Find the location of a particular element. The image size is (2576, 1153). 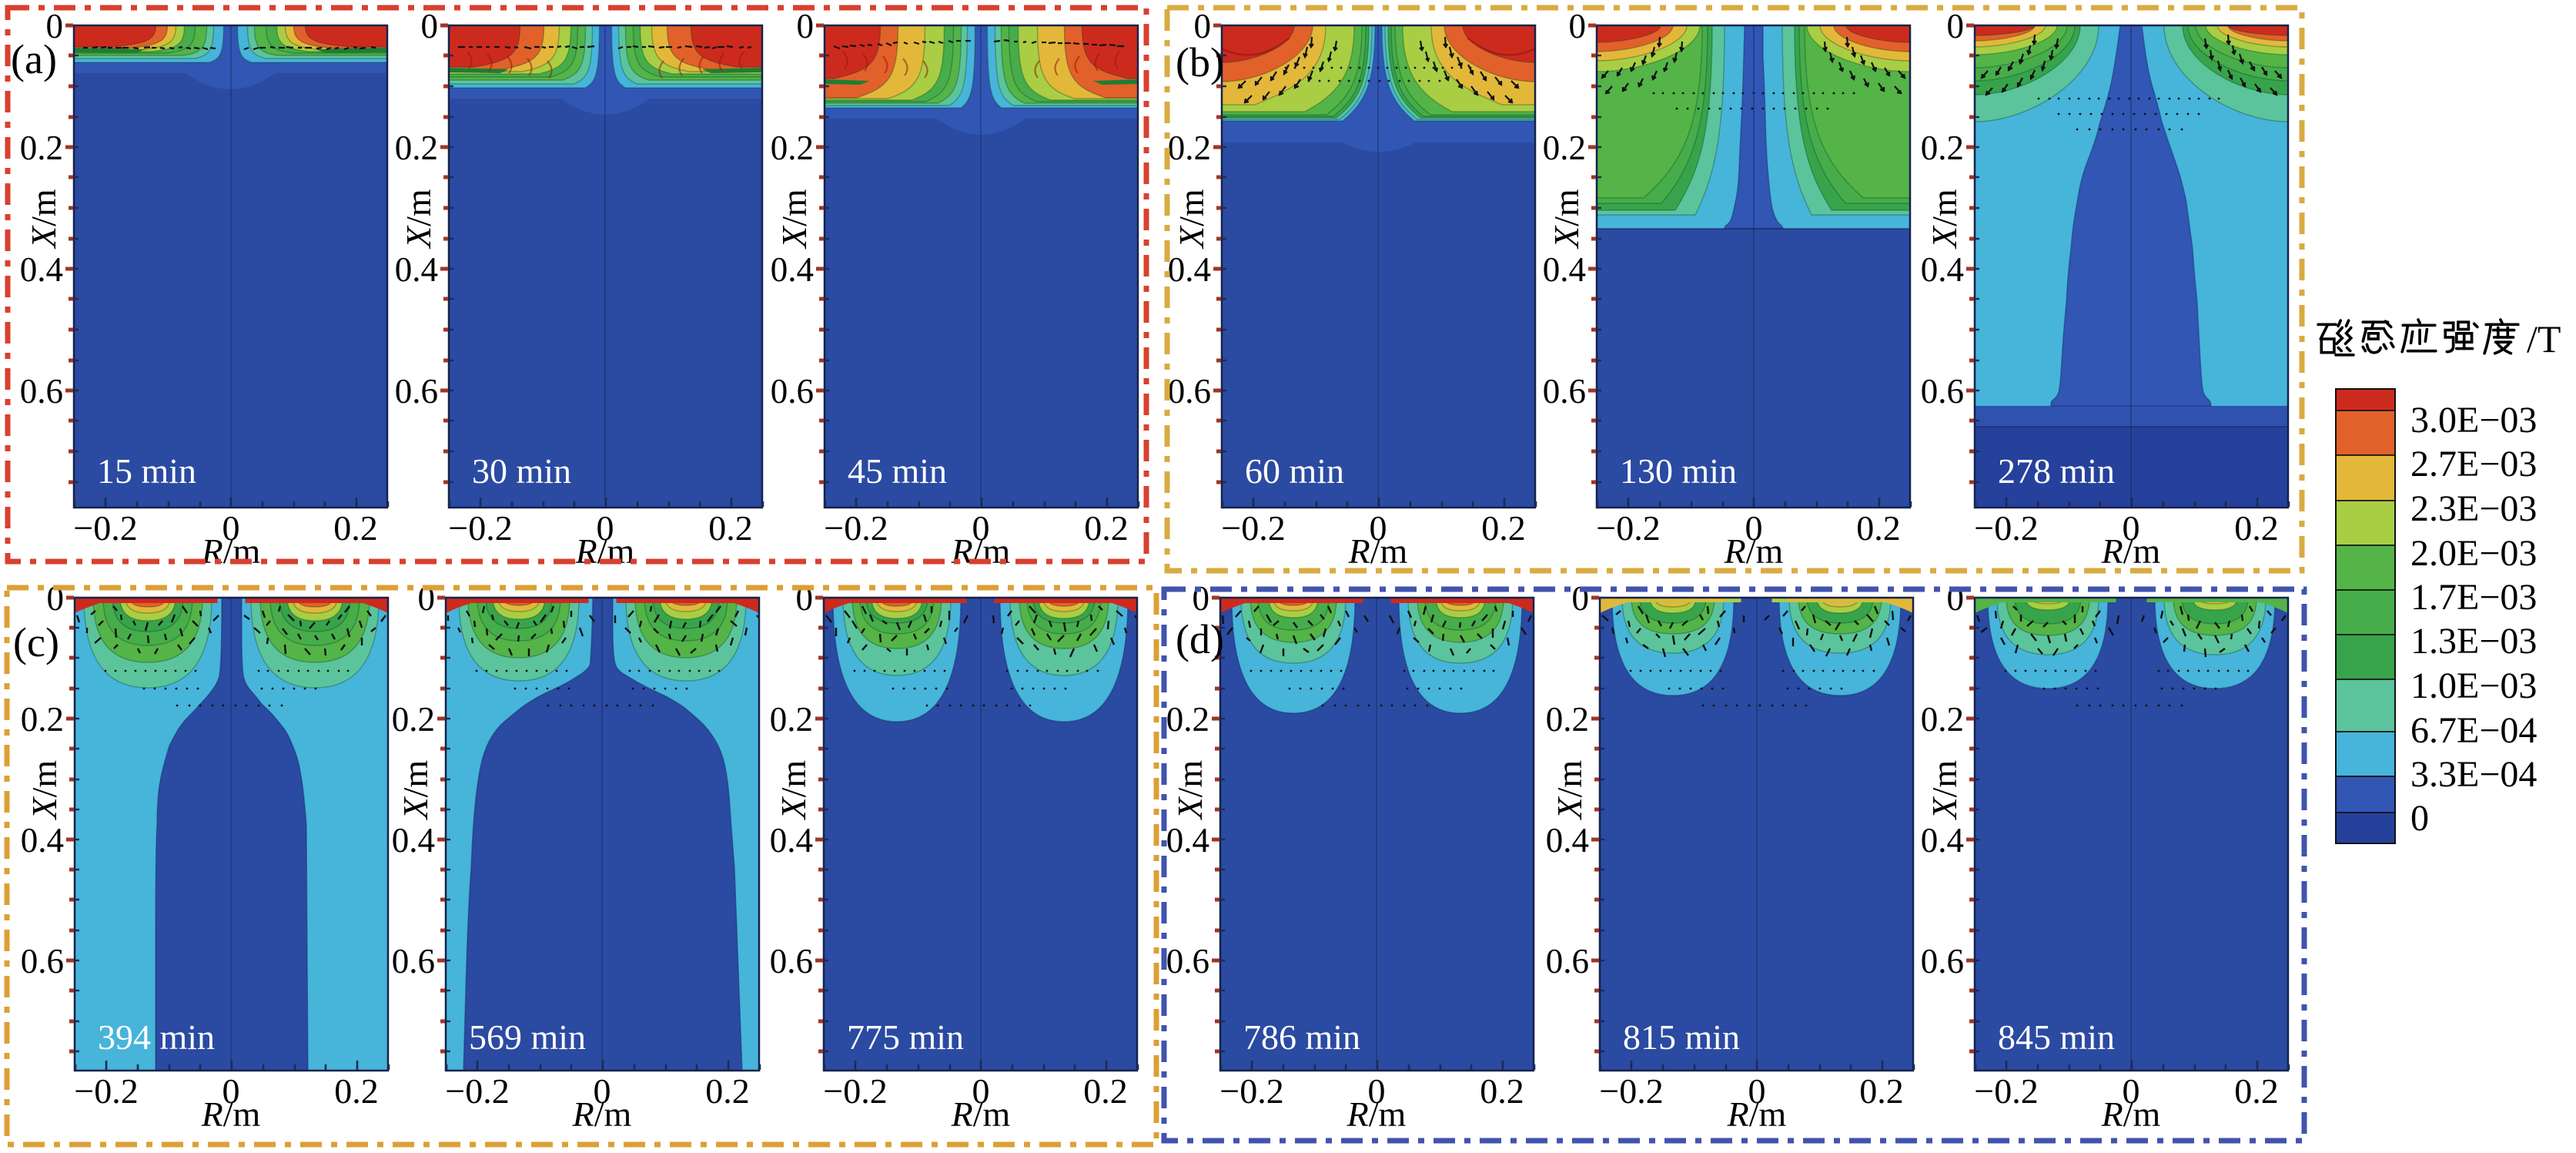

svg-text: 278 min is located at coordinates (2056, 471).